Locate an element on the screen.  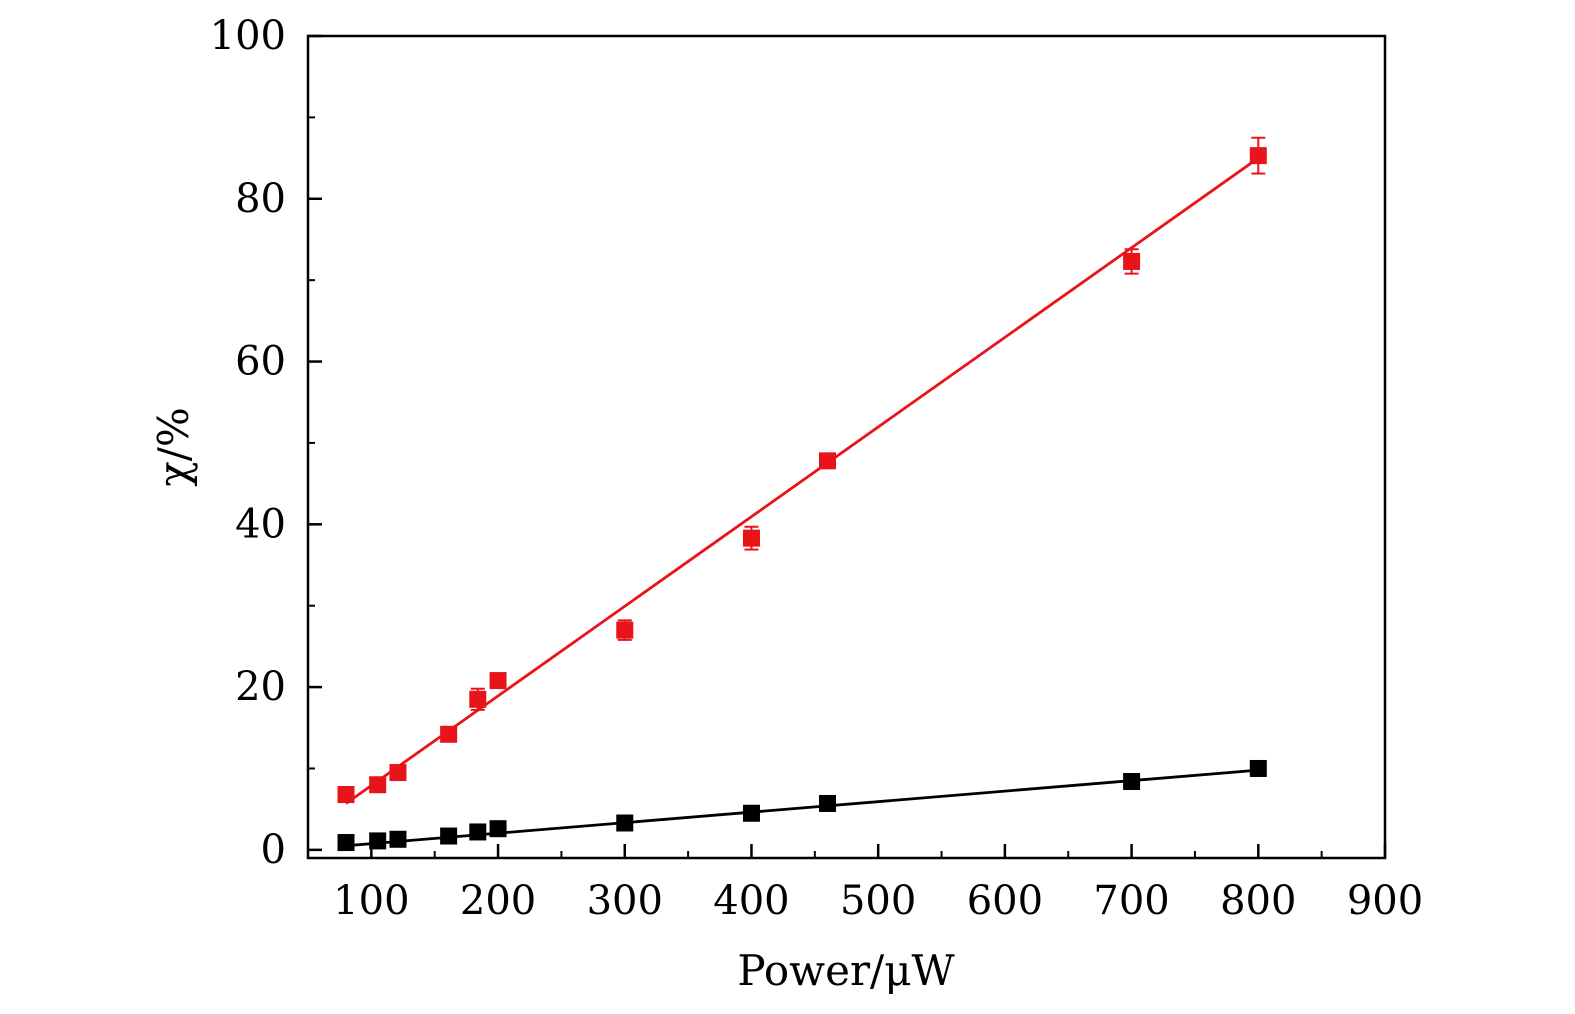
x-tick-label: 200 is located at coordinates (498, 901).